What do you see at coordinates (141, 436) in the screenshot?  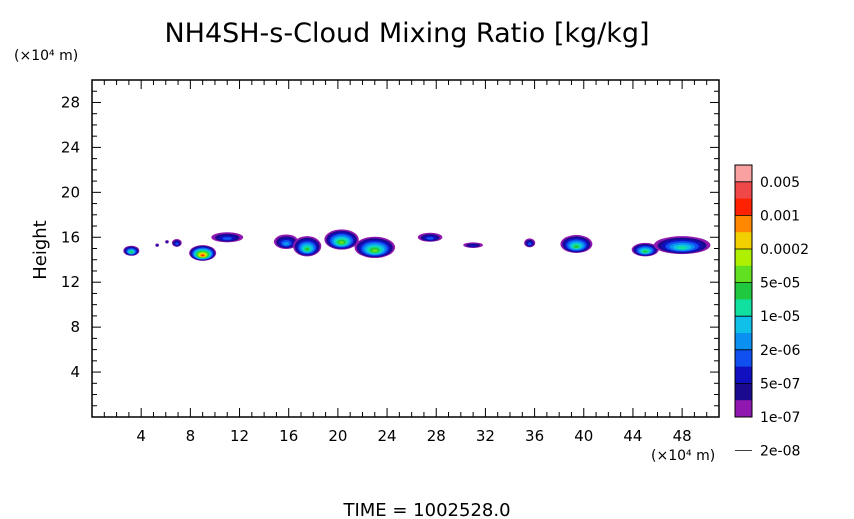 I see `x-tick-label: 4` at bounding box center [141, 436].